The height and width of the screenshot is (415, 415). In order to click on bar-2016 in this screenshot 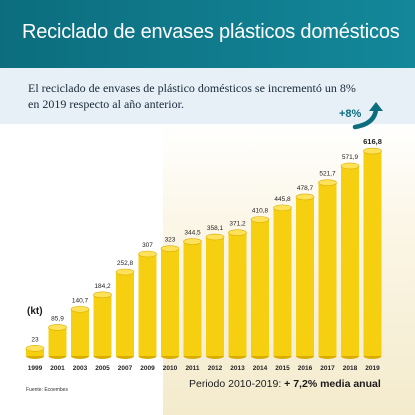, I will do `click(305, 276)`.